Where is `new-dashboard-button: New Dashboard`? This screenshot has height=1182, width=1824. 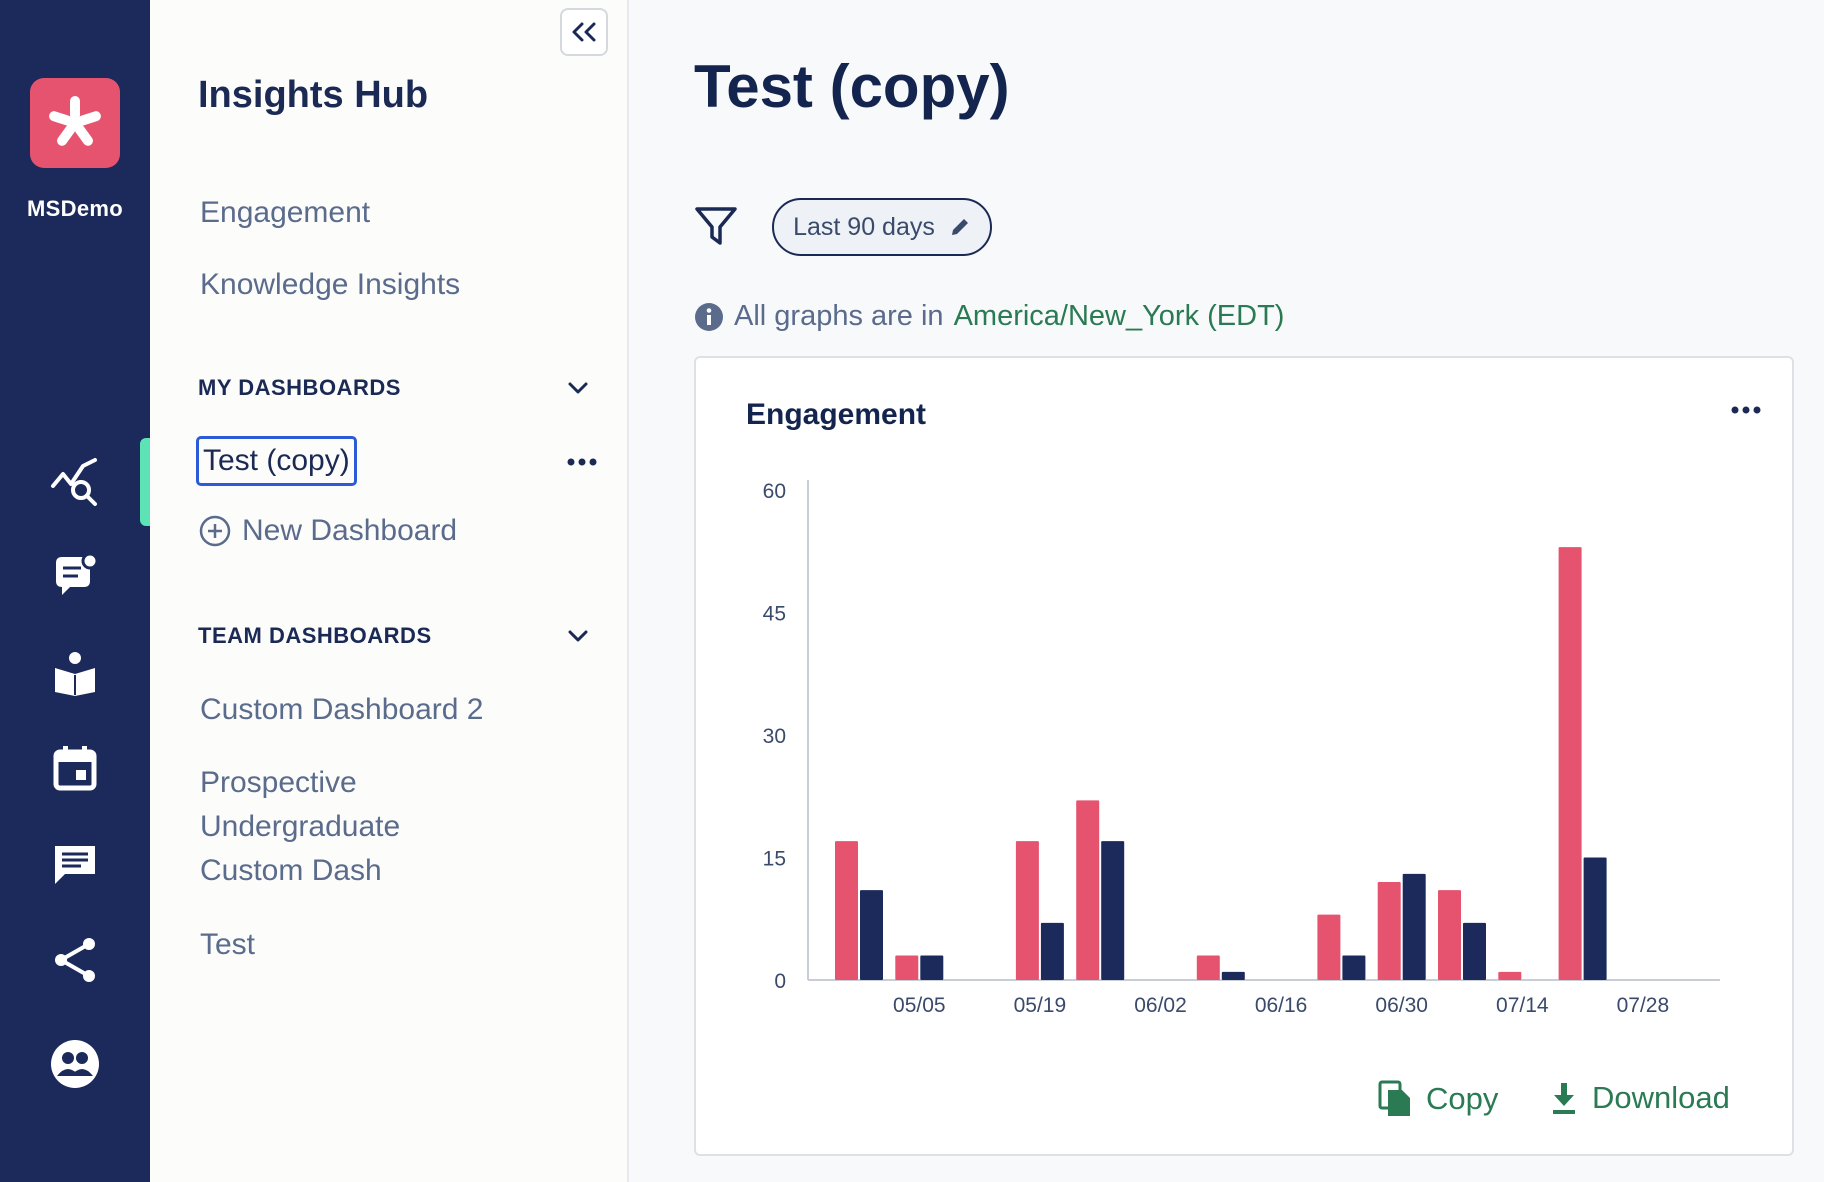
new-dashboard-button: New Dashboard is located at coordinates (327, 531).